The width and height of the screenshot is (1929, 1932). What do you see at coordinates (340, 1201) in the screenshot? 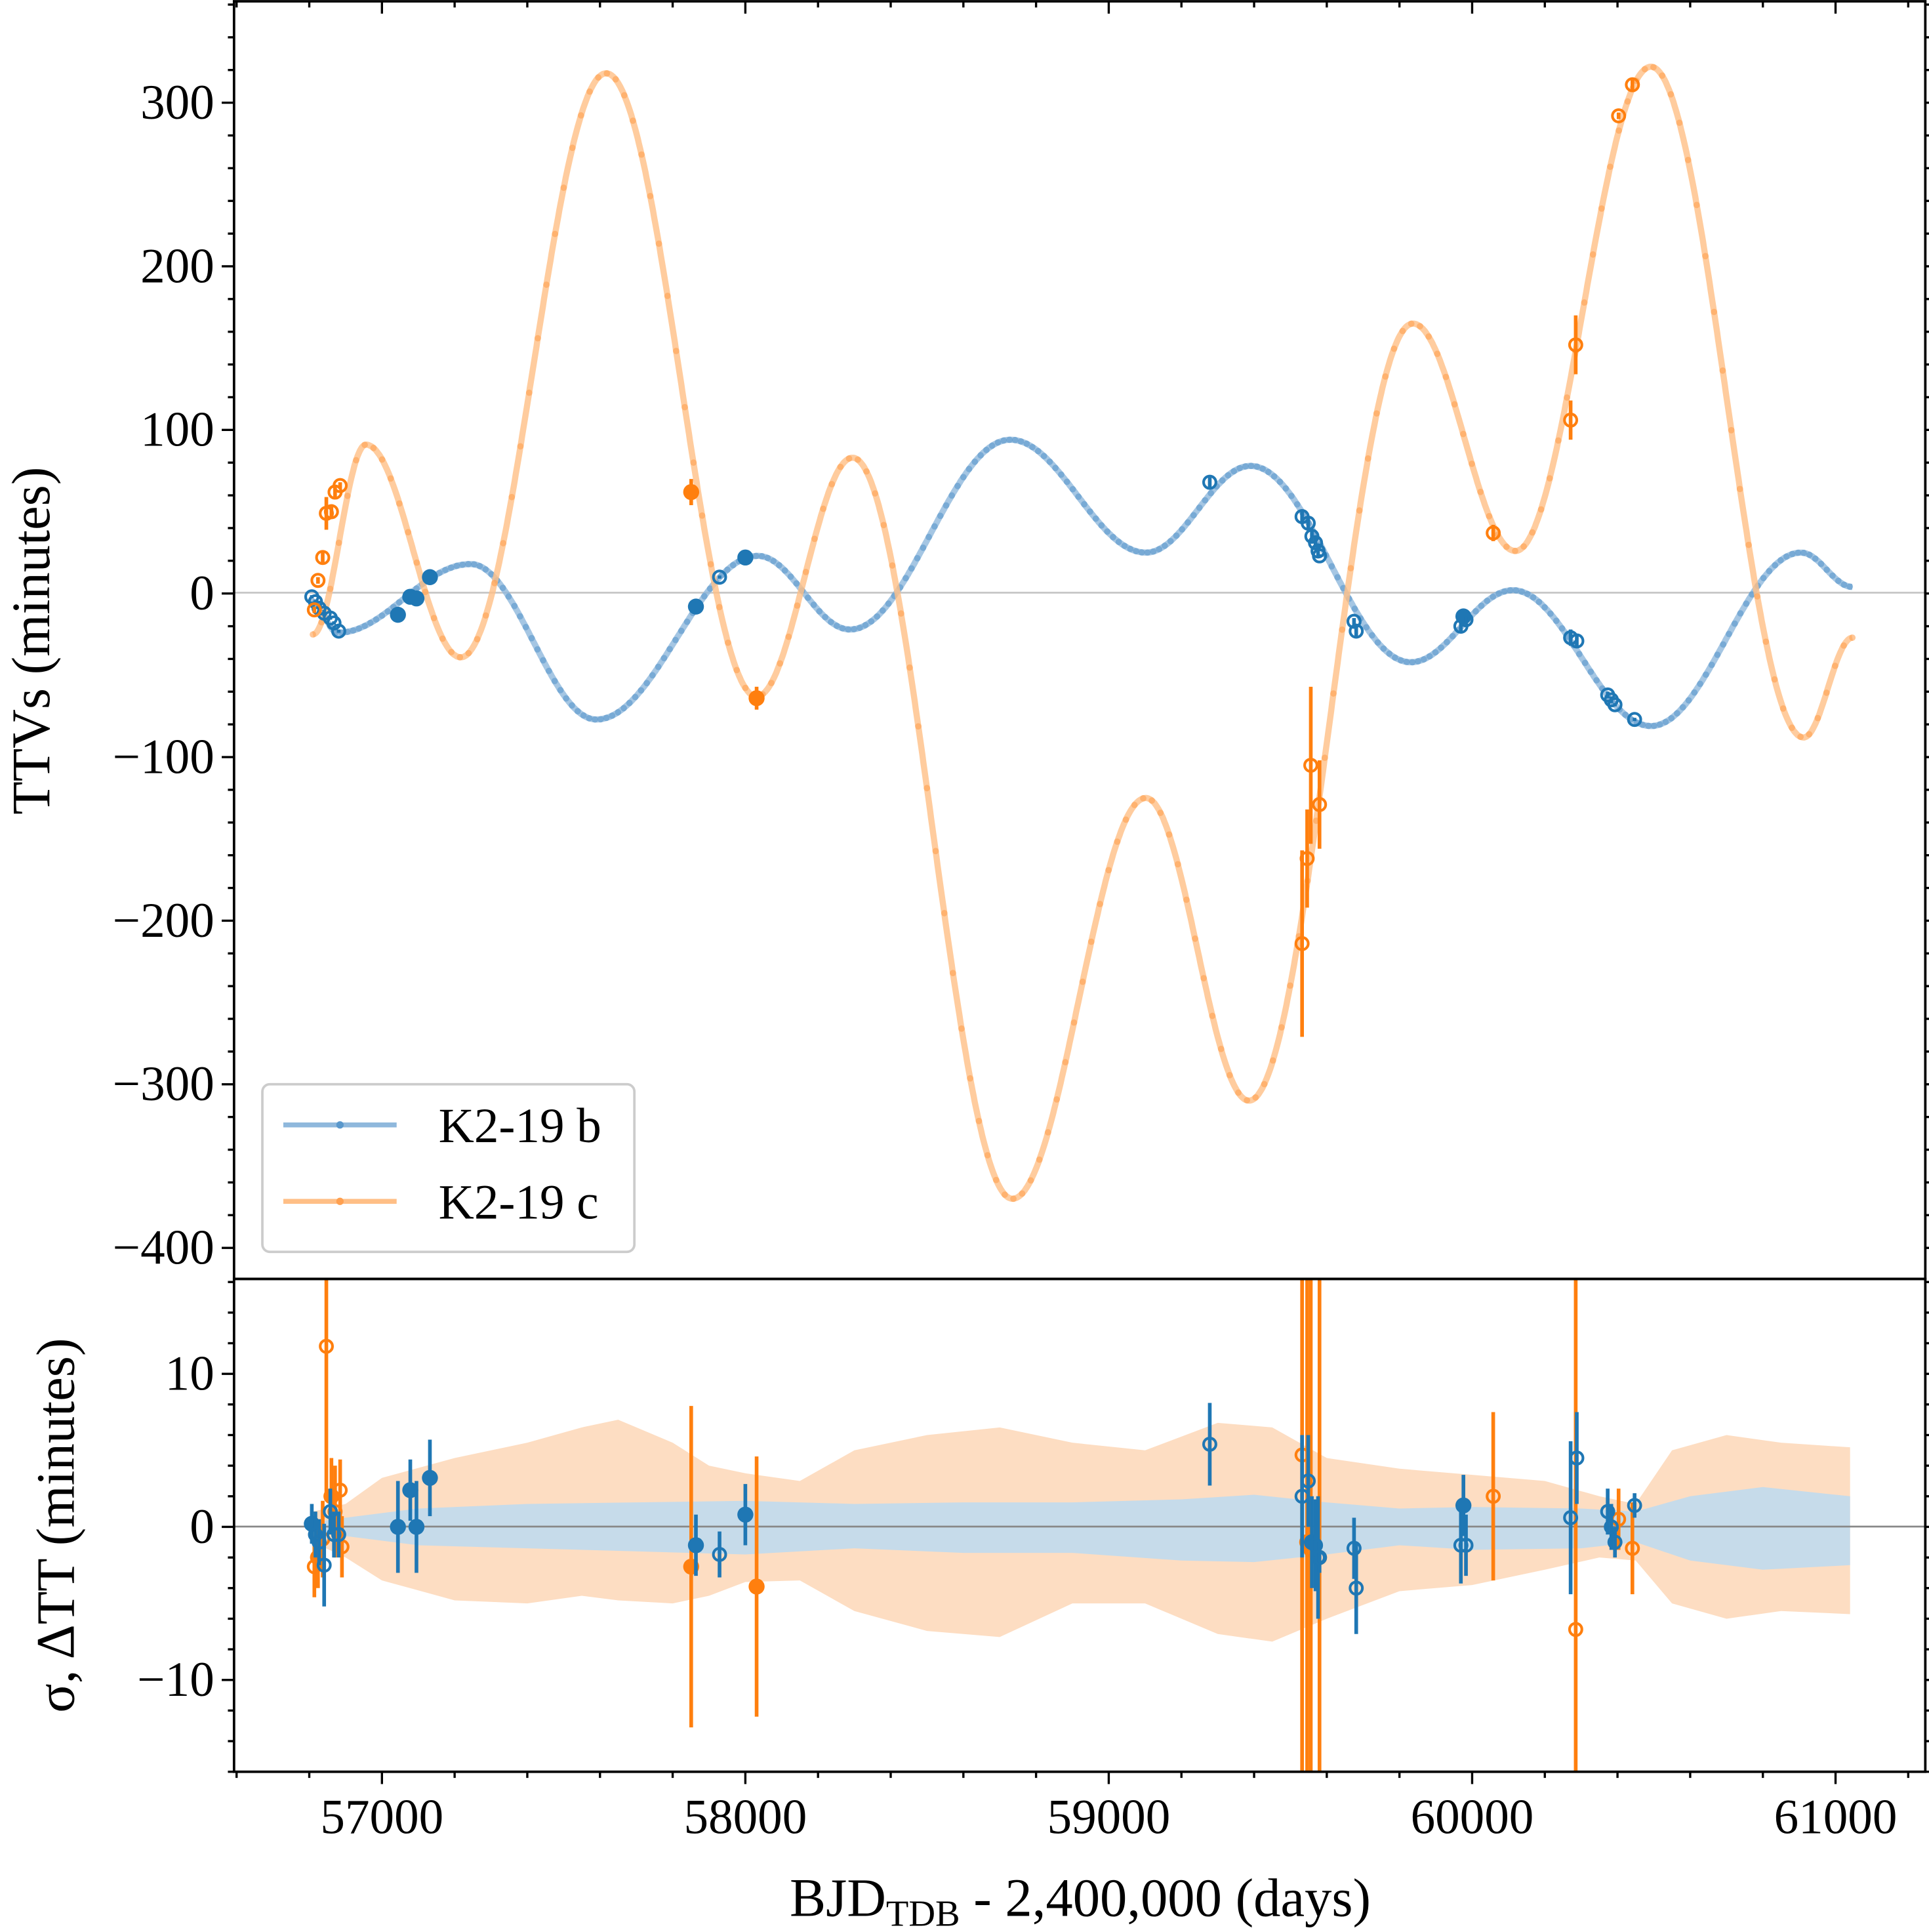
I see `legend-dot-c` at bounding box center [340, 1201].